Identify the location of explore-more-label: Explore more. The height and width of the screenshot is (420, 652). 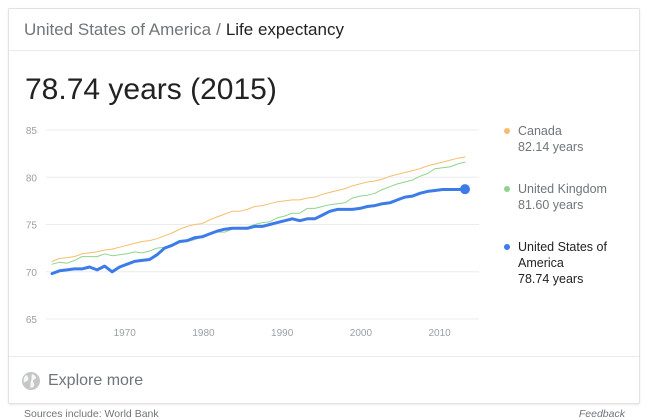
(96, 380).